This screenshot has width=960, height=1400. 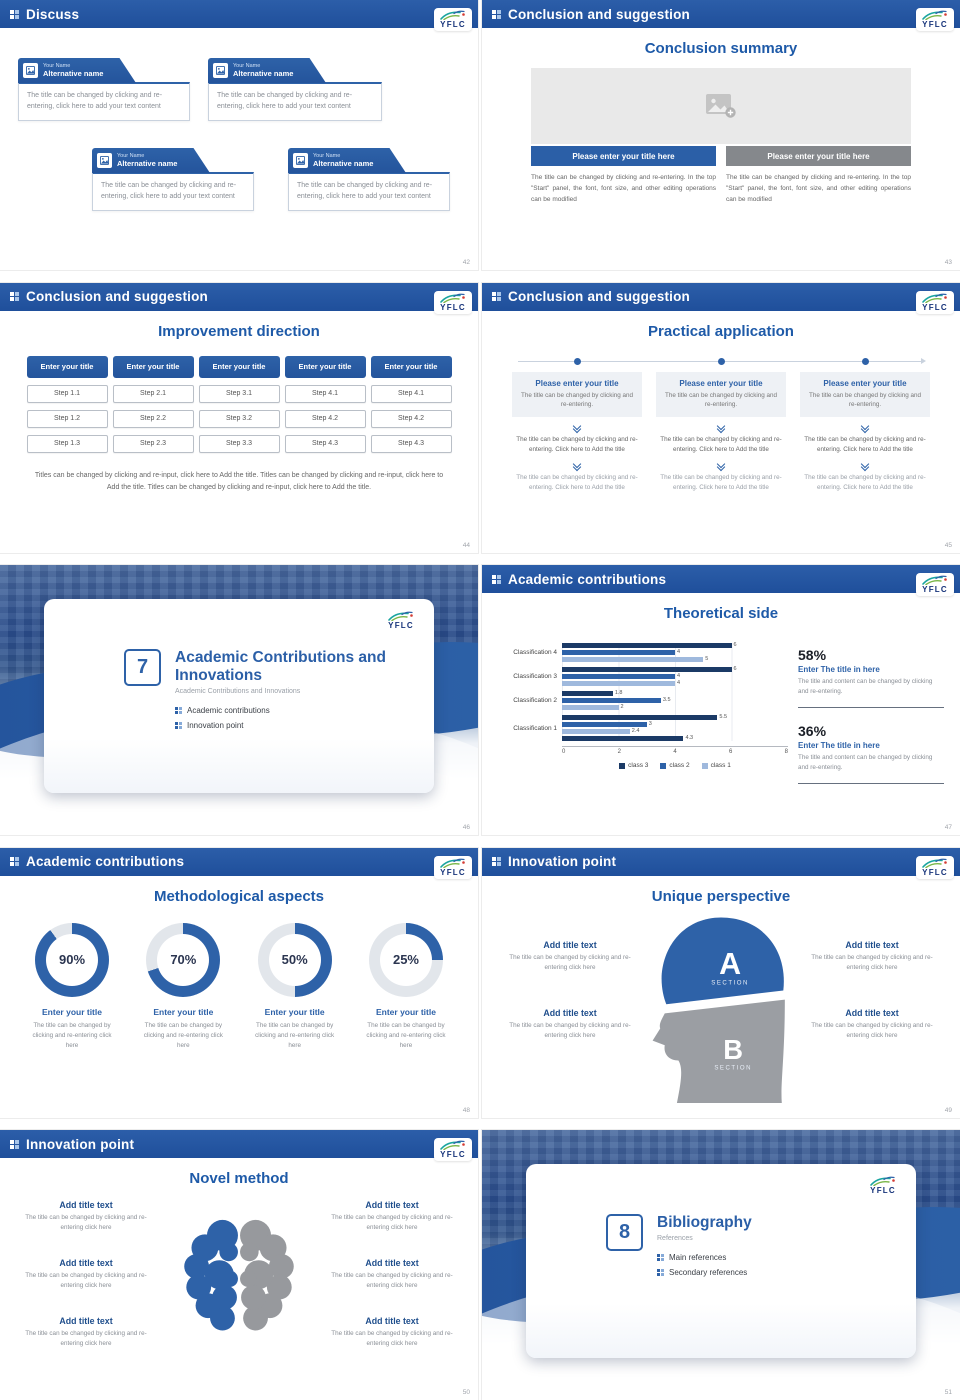 I want to click on image-icon, so click(x=300, y=160).